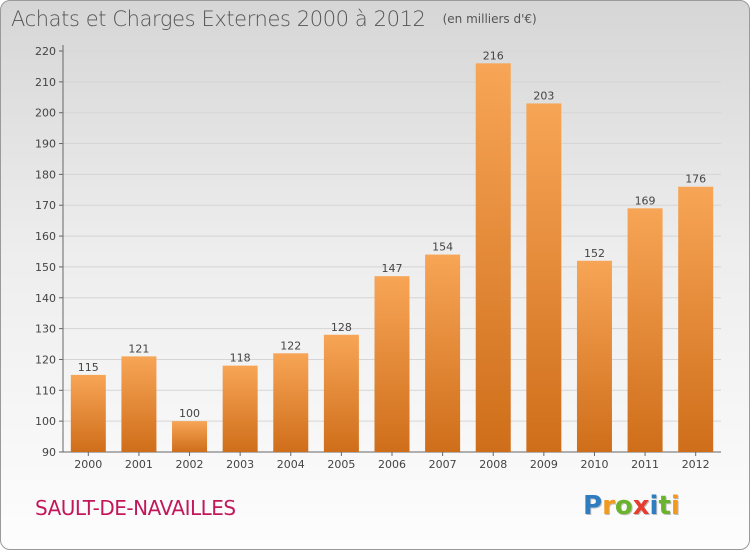 This screenshot has height=550, width=750. Describe the element at coordinates (45, 144) in the screenshot. I see `y-tick-label: 190` at that location.